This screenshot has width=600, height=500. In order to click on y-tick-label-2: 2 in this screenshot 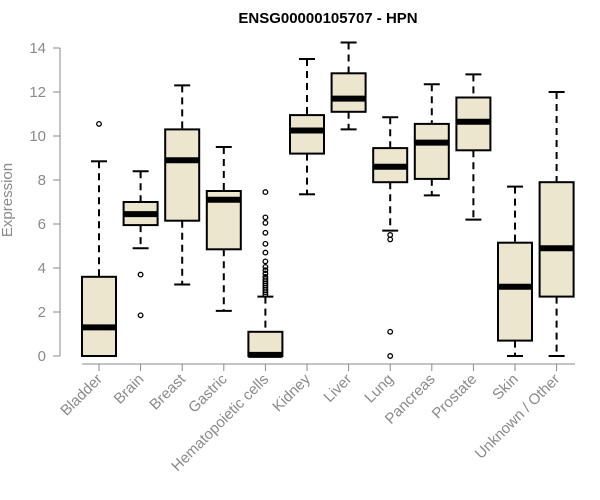, I will do `click(42, 312)`.